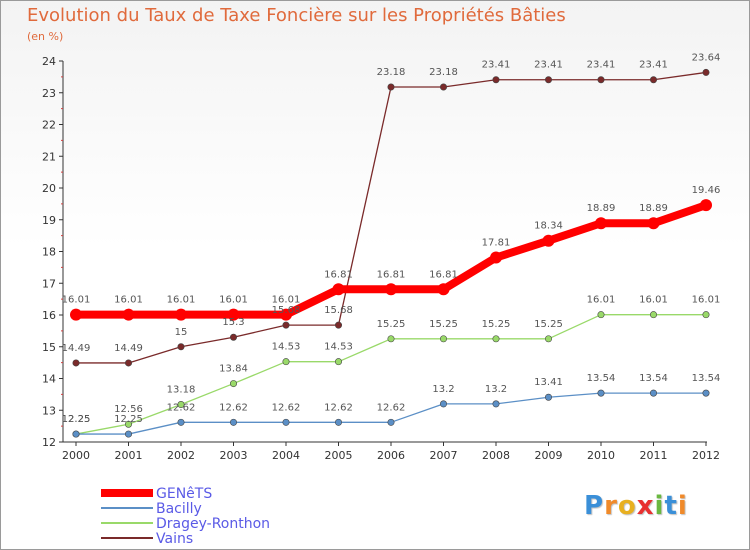 This screenshot has width=750, height=550. What do you see at coordinates (645, 506) in the screenshot?
I see `logo-letter: x` at bounding box center [645, 506].